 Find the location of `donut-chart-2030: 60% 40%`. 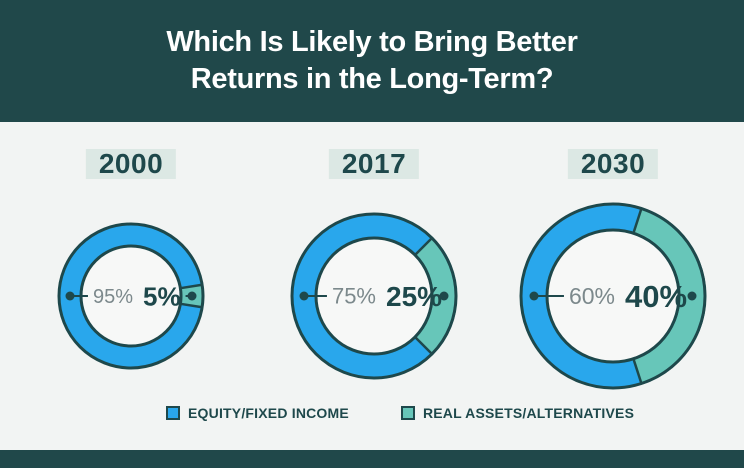

donut-chart-2030: 60% 40% is located at coordinates (613, 296).